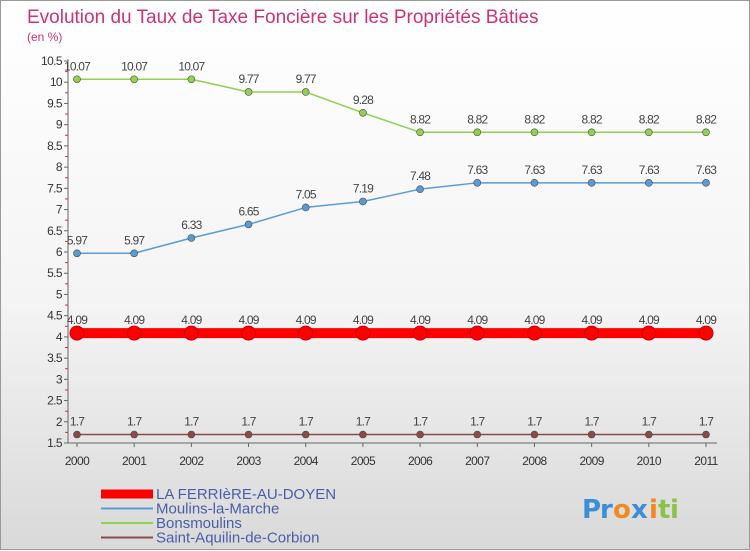 The image size is (750, 551). Describe the element at coordinates (55, 273) in the screenshot. I see `y-tick-label: 5.5` at that location.